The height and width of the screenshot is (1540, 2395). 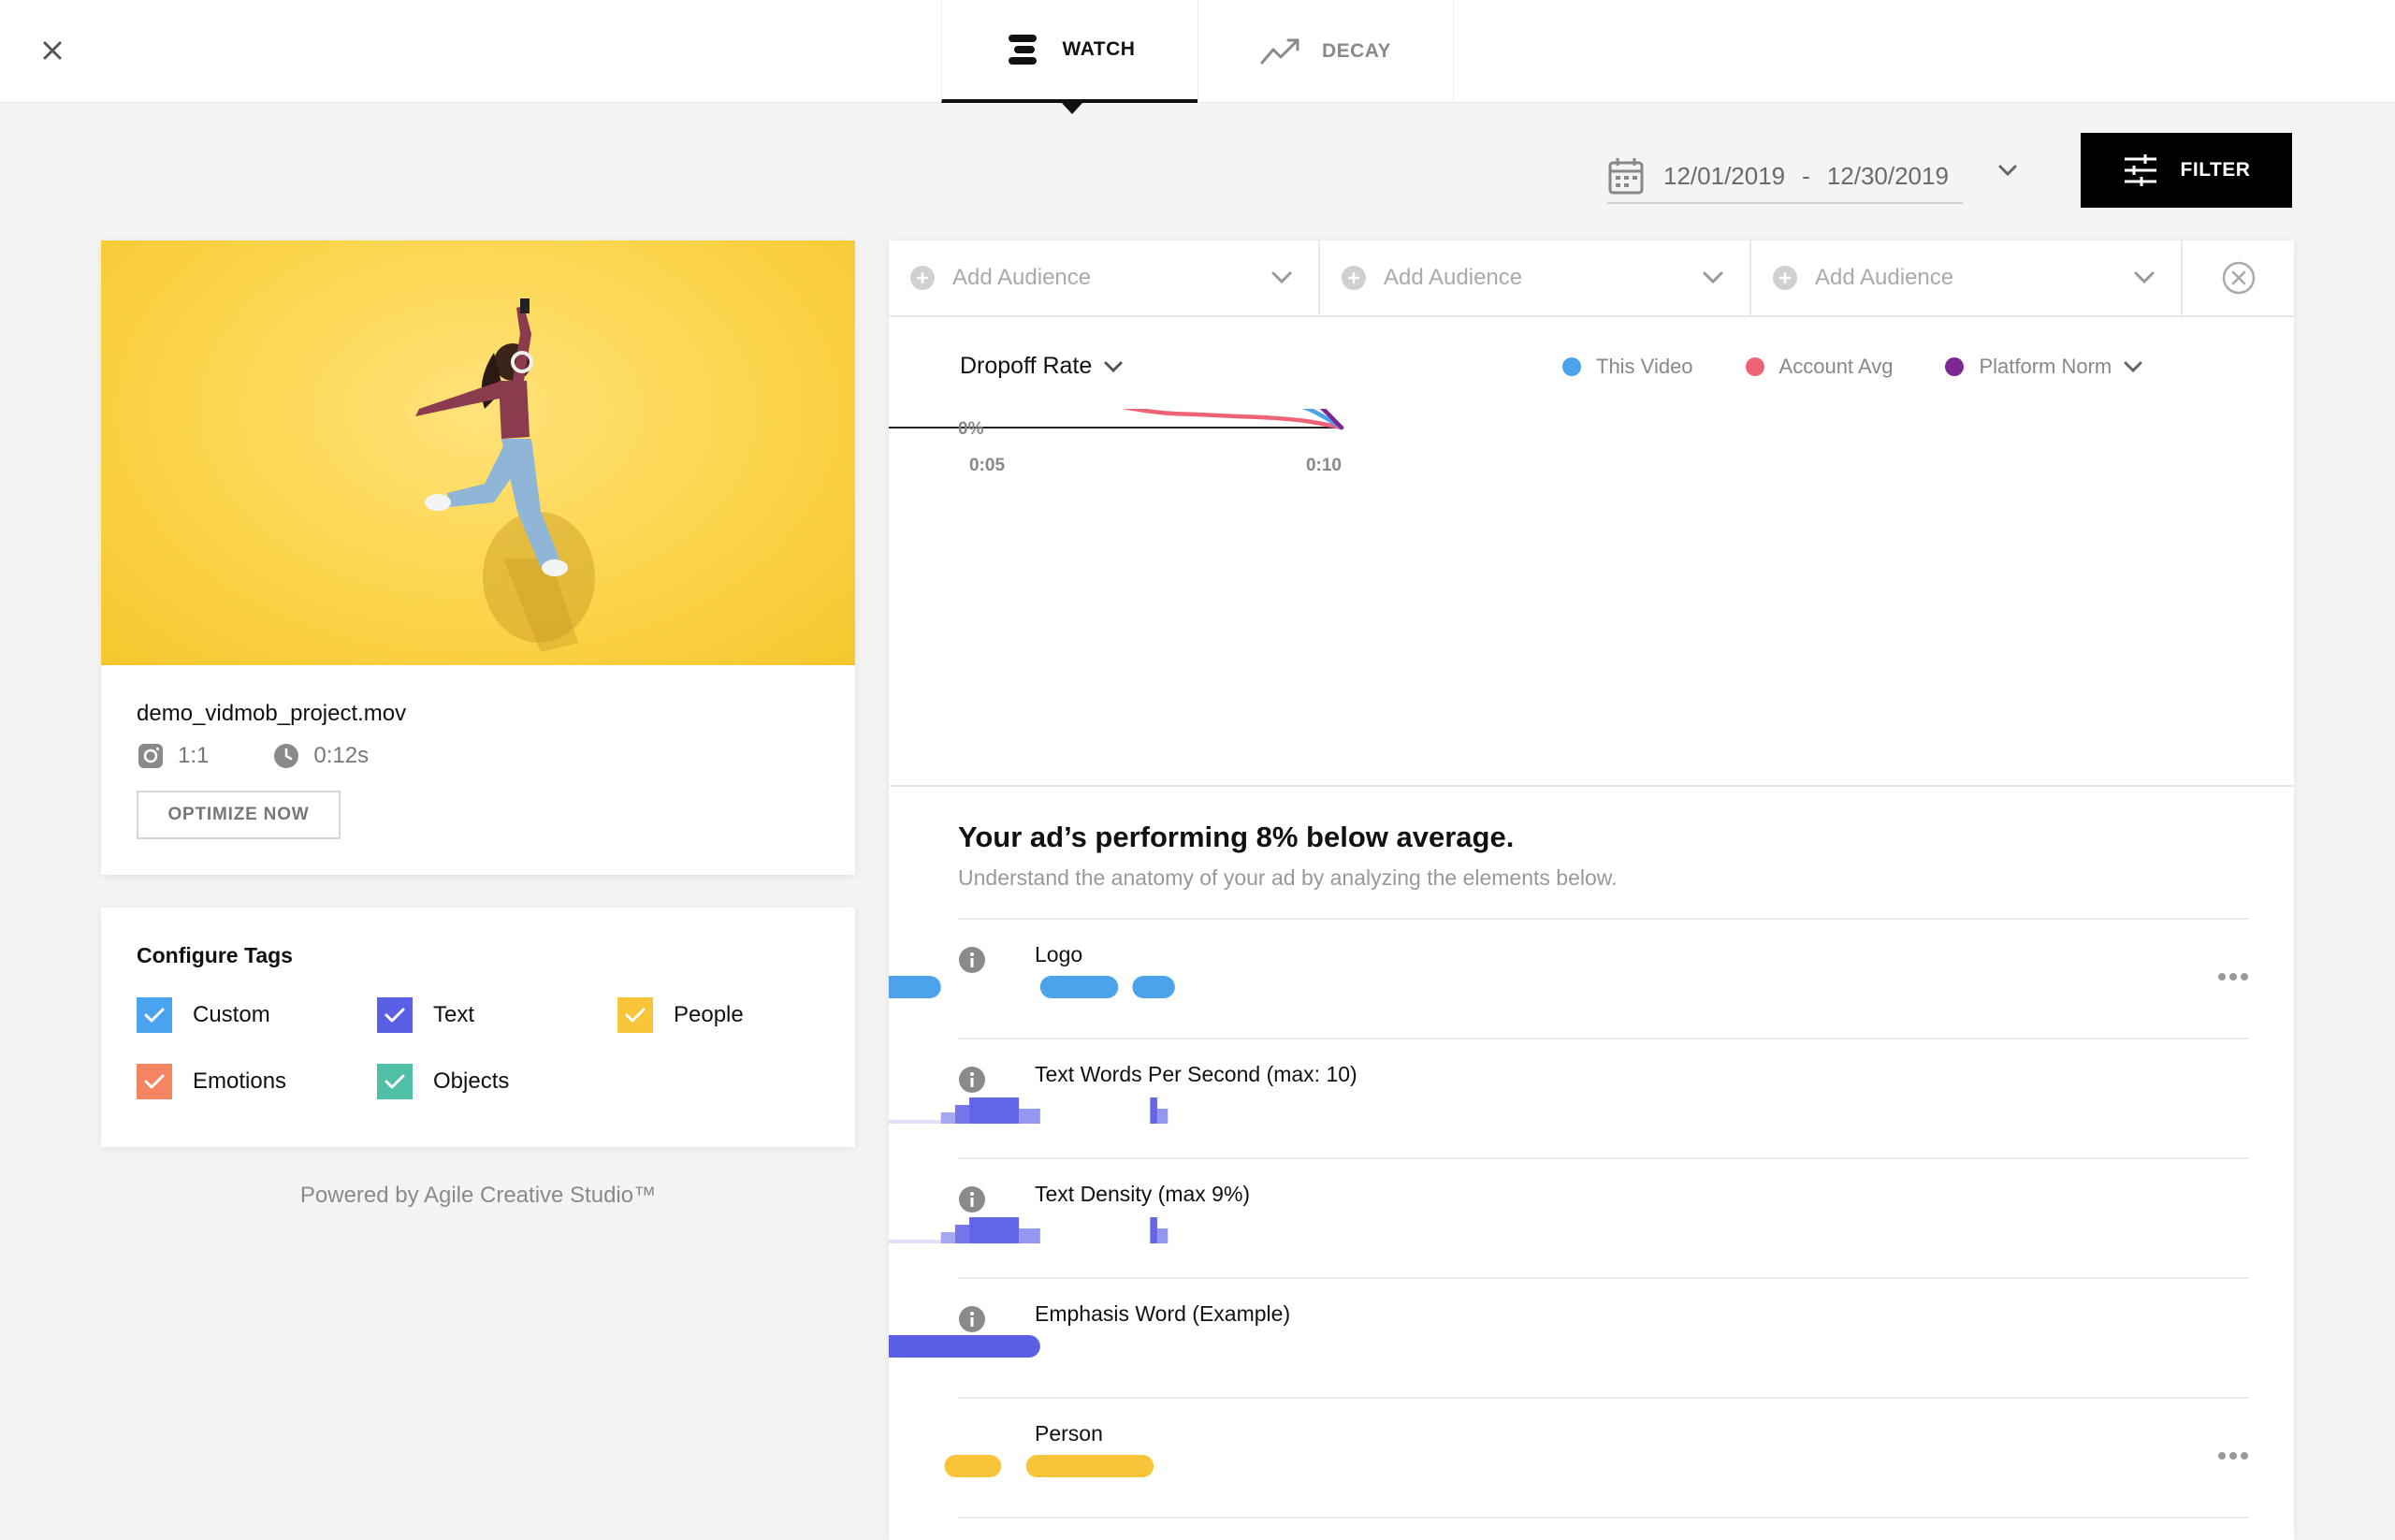 What do you see at coordinates (1535, 277) in the screenshot?
I see `add-audience-dropdown-2: Add Audience` at bounding box center [1535, 277].